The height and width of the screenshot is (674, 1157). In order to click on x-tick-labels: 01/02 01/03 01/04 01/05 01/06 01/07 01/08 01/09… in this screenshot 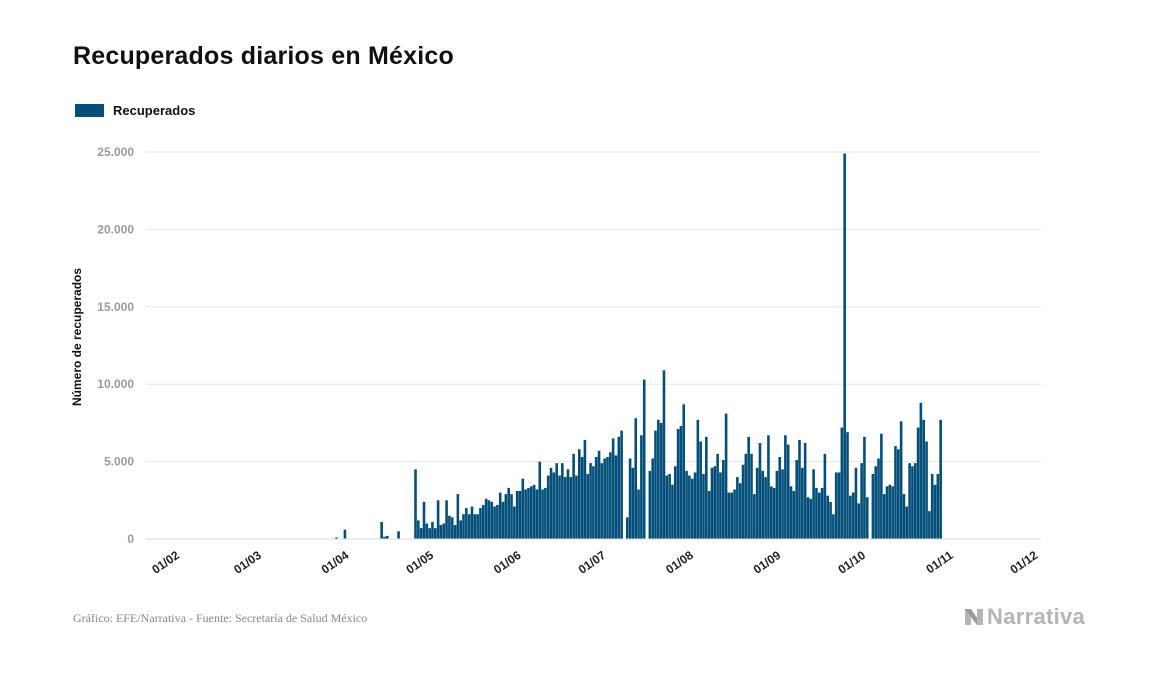, I will do `click(594, 562)`.